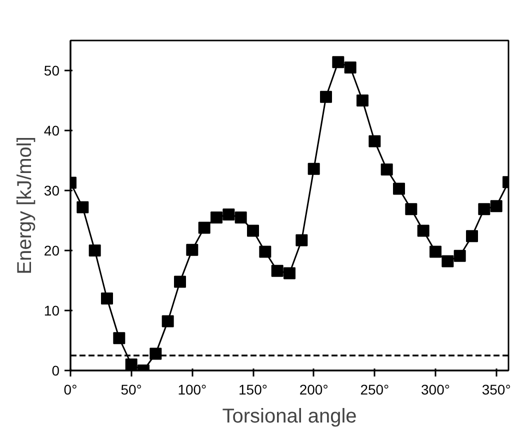 The image size is (525, 434). I want to click on y-axis-title: Energy [kJ/mol], so click(25, 205).